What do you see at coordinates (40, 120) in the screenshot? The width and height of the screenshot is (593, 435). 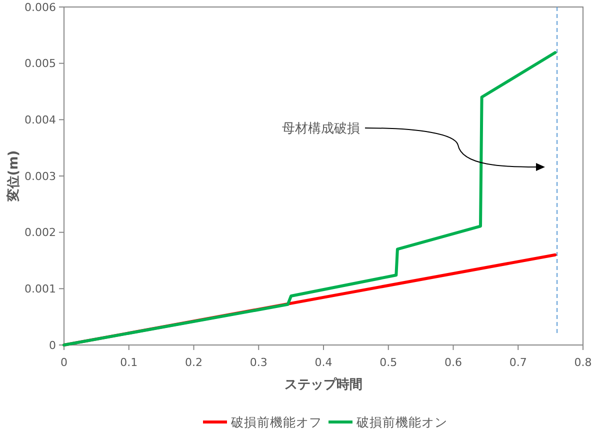 I see `y-tick-label: 0.004` at bounding box center [40, 120].